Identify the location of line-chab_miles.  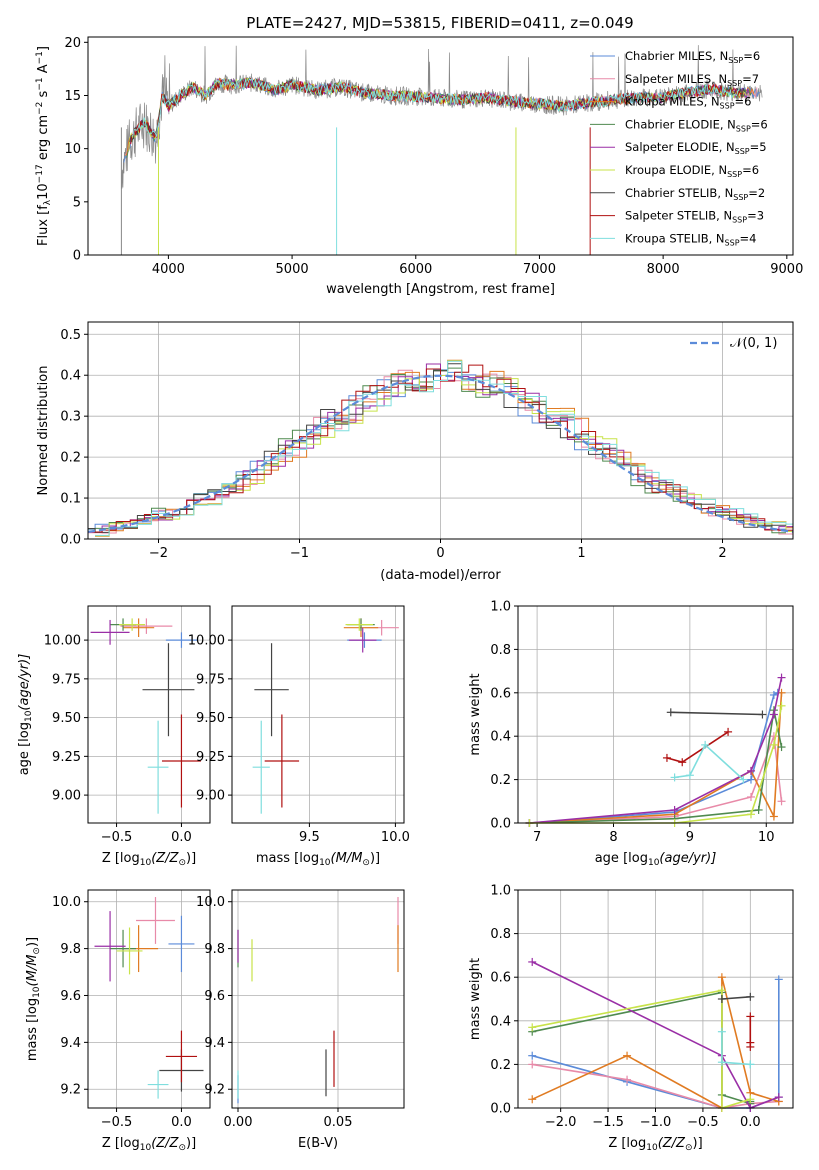
(654, 758).